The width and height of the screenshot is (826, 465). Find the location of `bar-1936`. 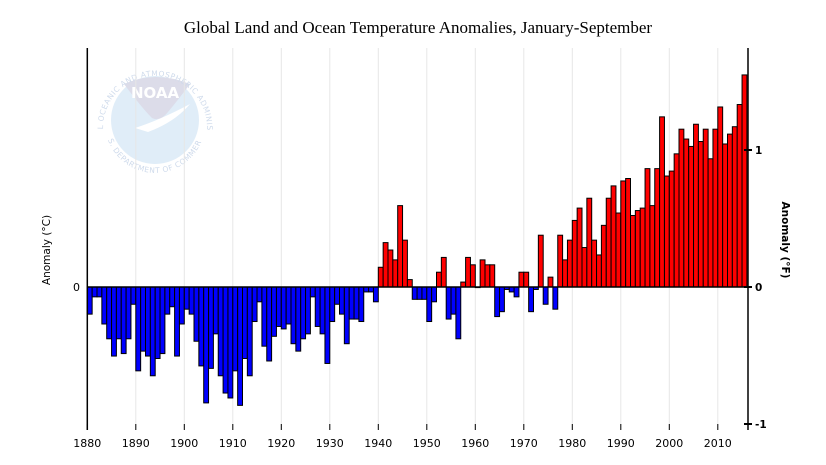

bar-1936 is located at coordinates (361, 304).